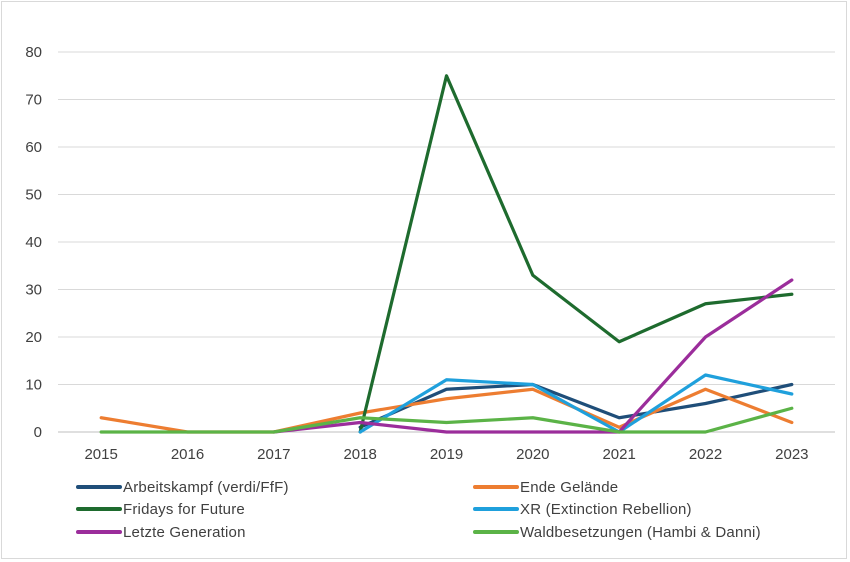  Describe the element at coordinates (38, 432) in the screenshot. I see `y-tick-label: 0` at that location.